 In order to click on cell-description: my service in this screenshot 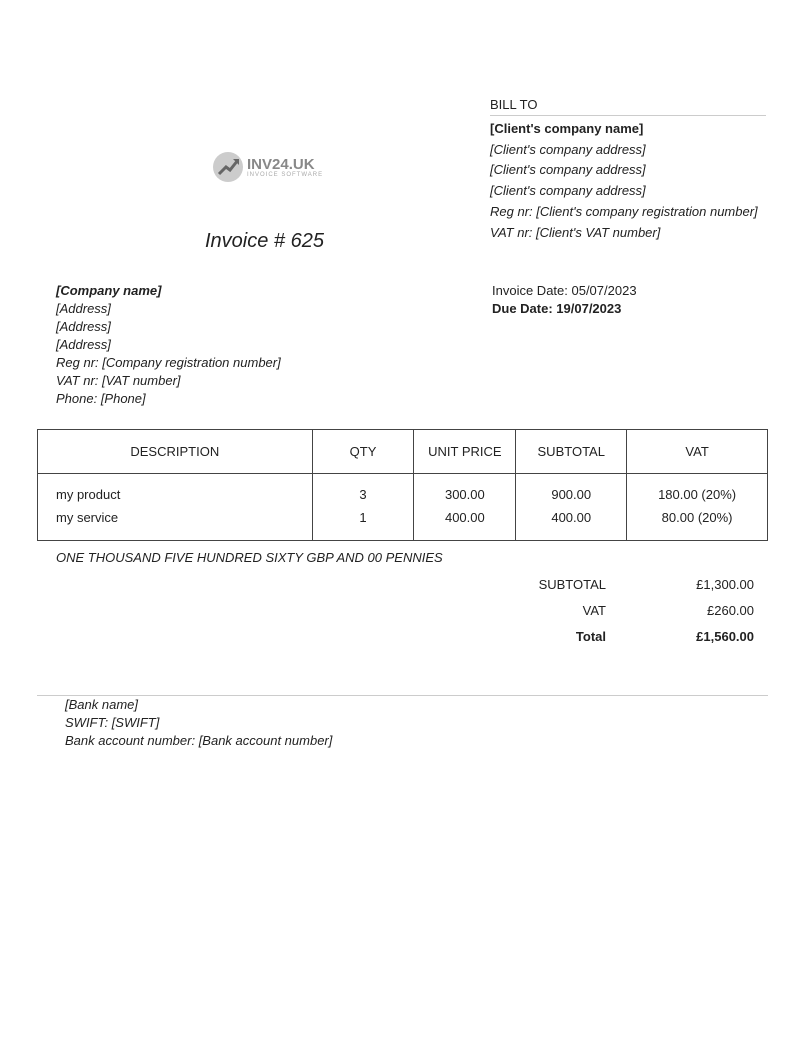, I will do `click(175, 523)`.